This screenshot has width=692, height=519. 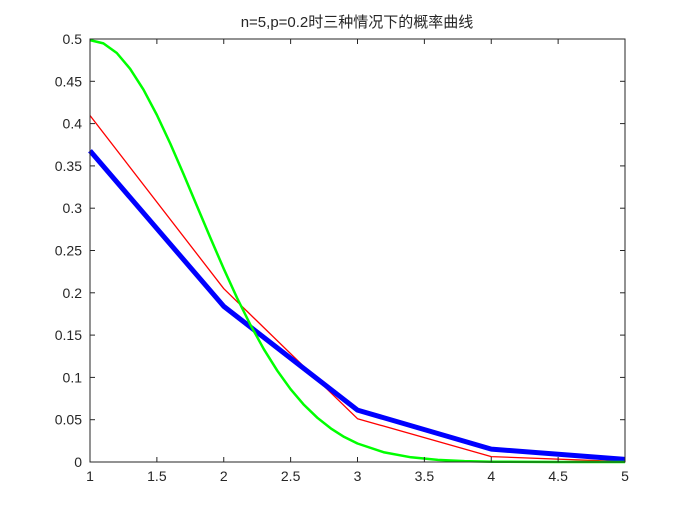 What do you see at coordinates (425, 476) in the screenshot?
I see `x-tick-label: 3.5` at bounding box center [425, 476].